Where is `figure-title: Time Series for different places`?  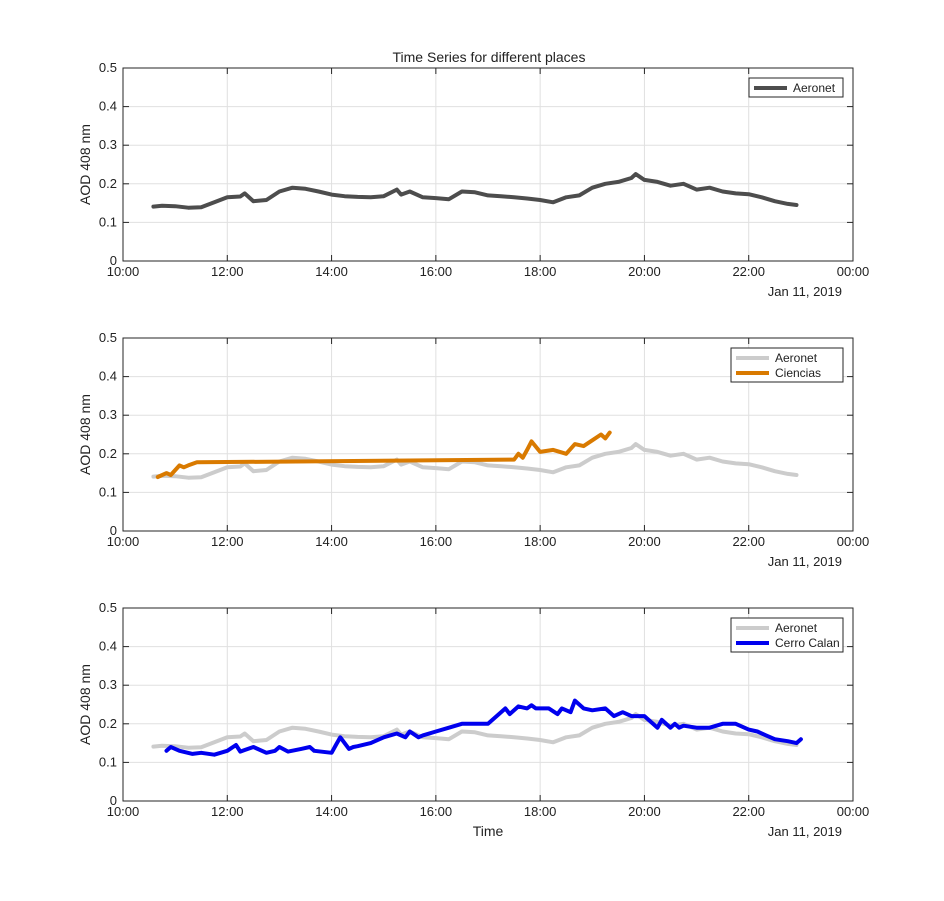 figure-title: Time Series for different places is located at coordinates (489, 57).